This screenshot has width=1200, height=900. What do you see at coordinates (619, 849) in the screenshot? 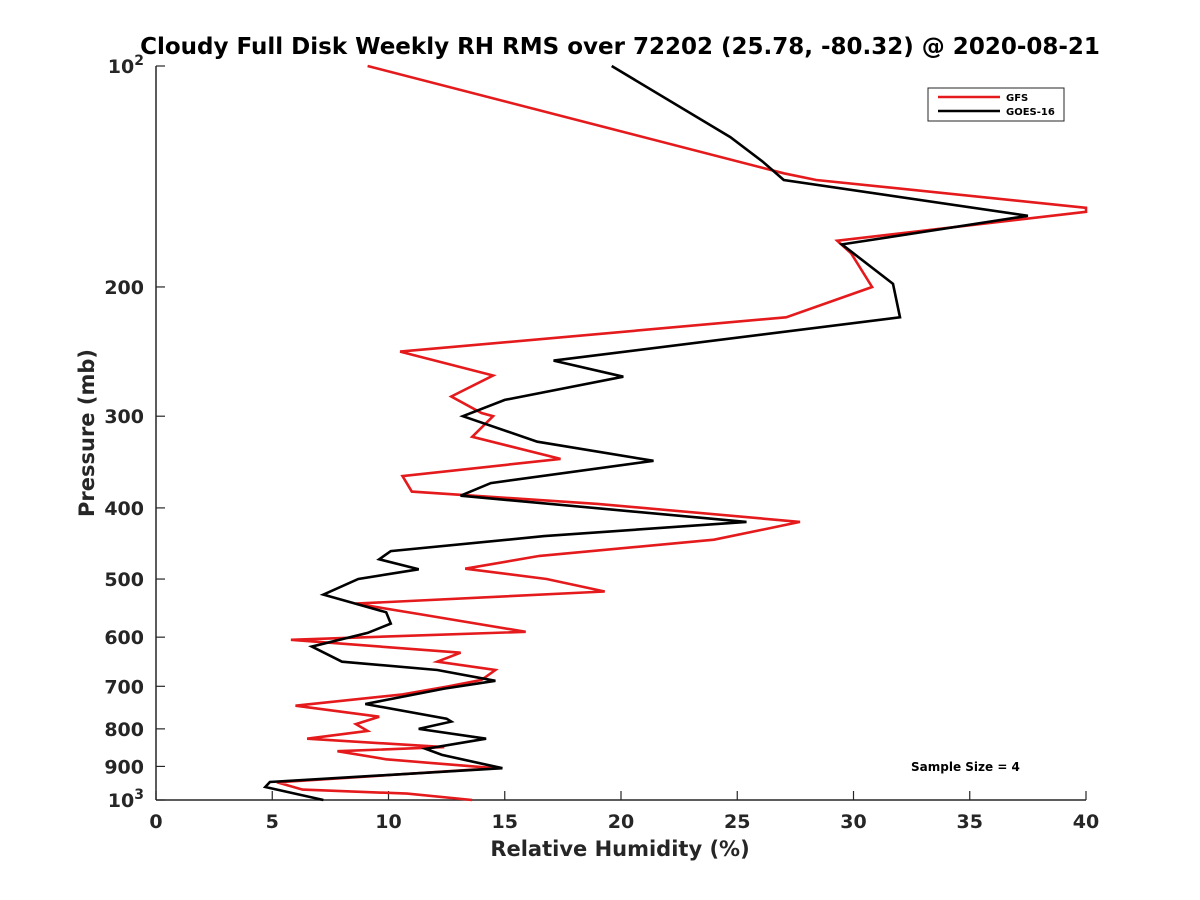
I see `x-axis-title: Relative Humidity (%)` at bounding box center [619, 849].